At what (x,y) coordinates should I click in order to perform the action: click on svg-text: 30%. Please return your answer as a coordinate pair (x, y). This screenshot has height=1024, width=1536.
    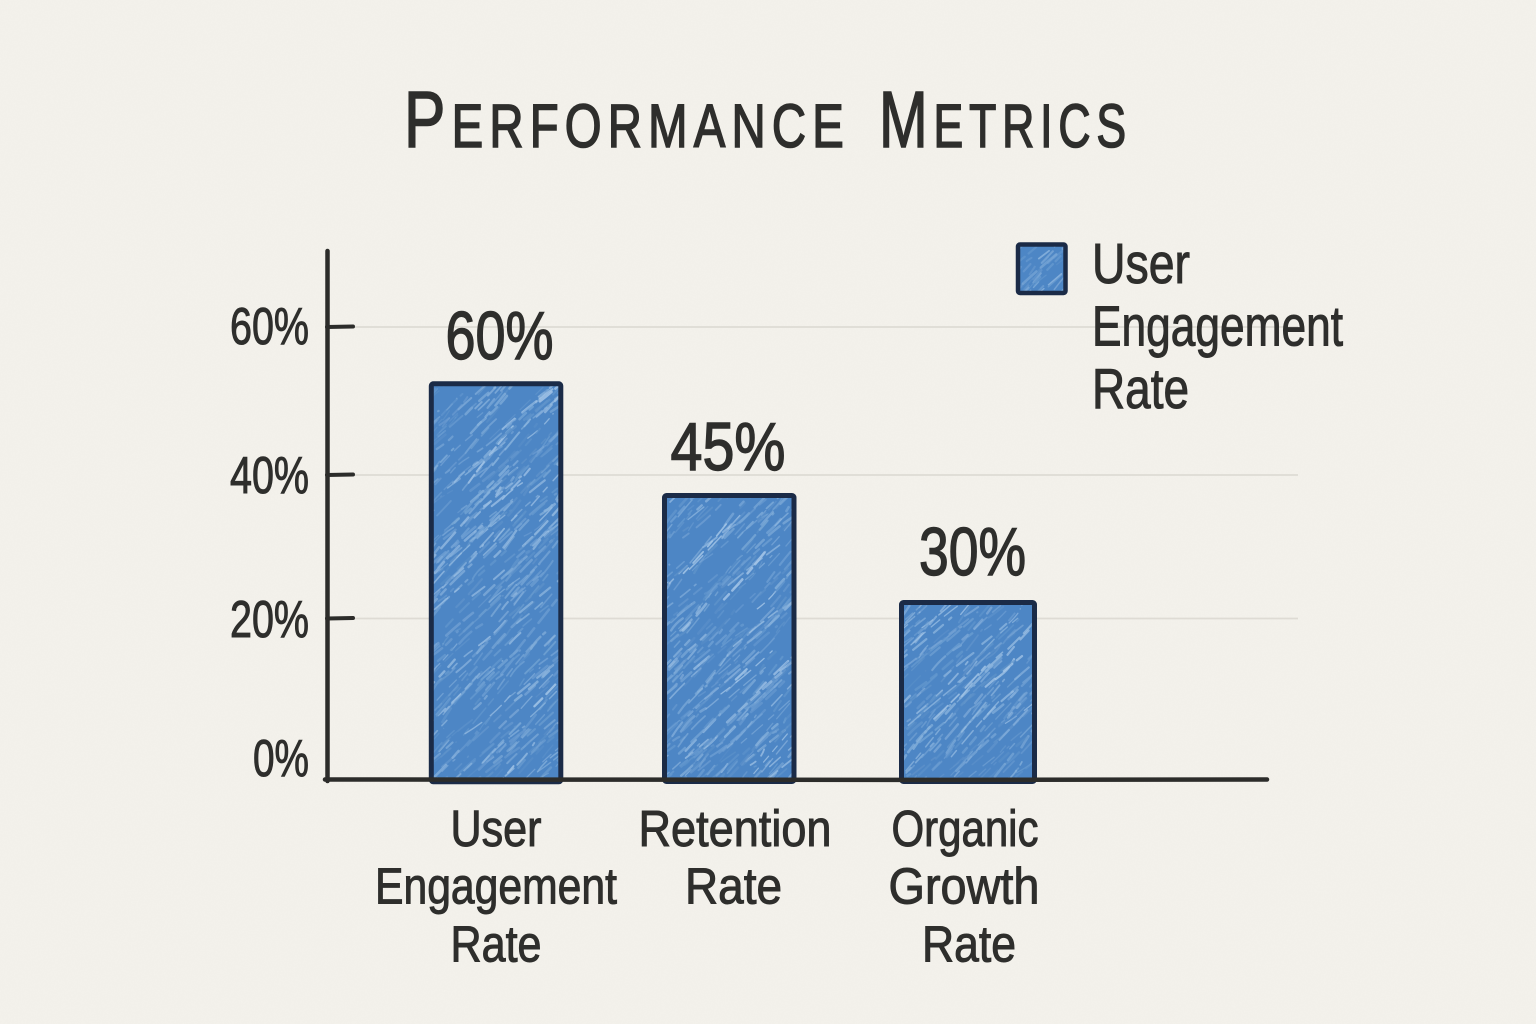
    Looking at the image, I should click on (972, 552).